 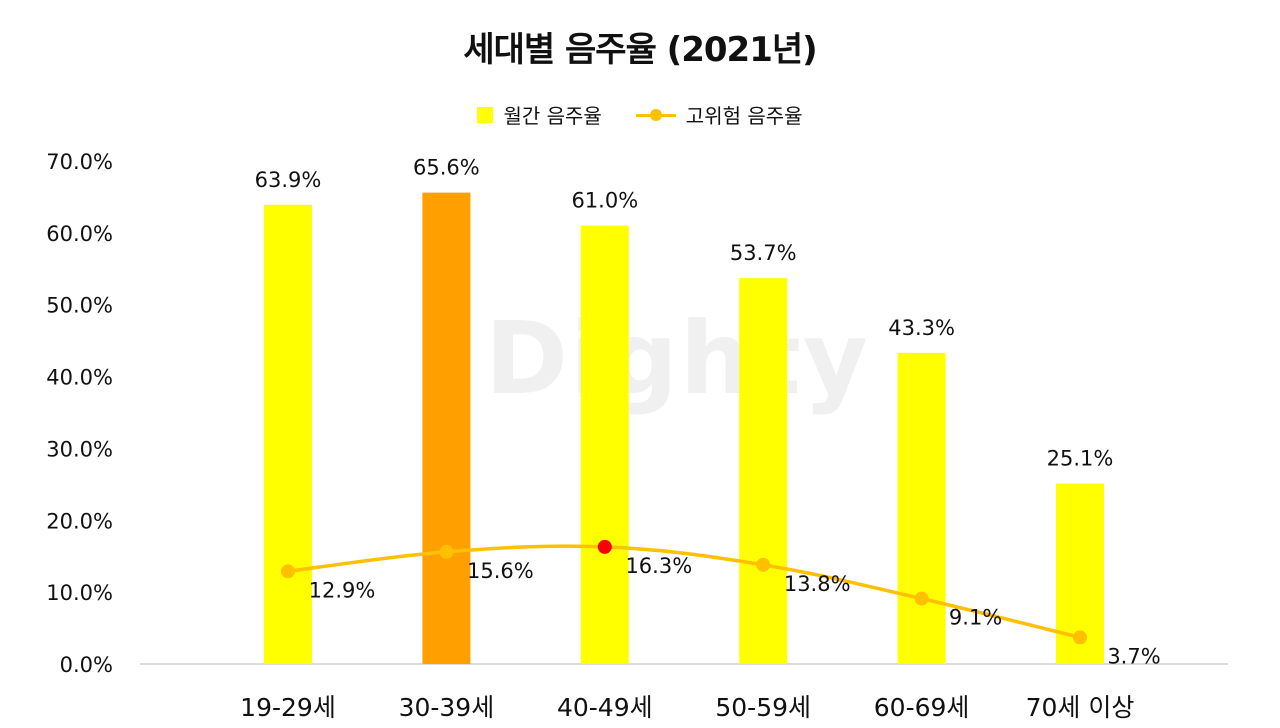 I want to click on bar-data-label: 65.6%, so click(x=446, y=168).